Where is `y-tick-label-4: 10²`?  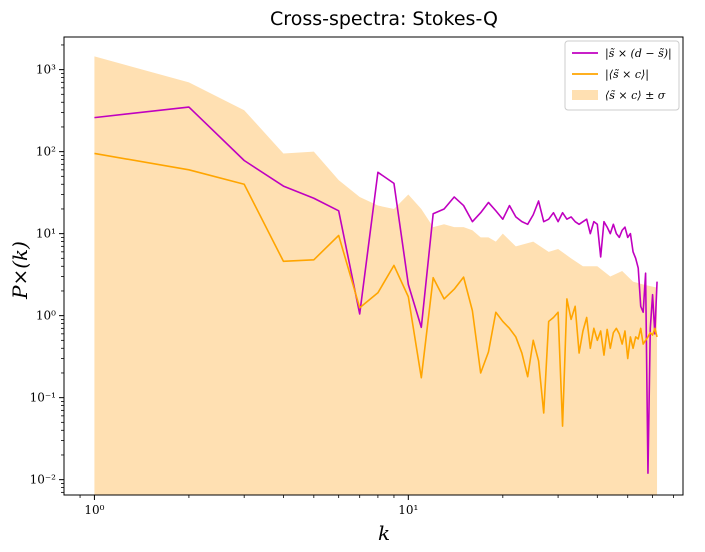 y-tick-label-4: 10² is located at coordinates (46, 152).